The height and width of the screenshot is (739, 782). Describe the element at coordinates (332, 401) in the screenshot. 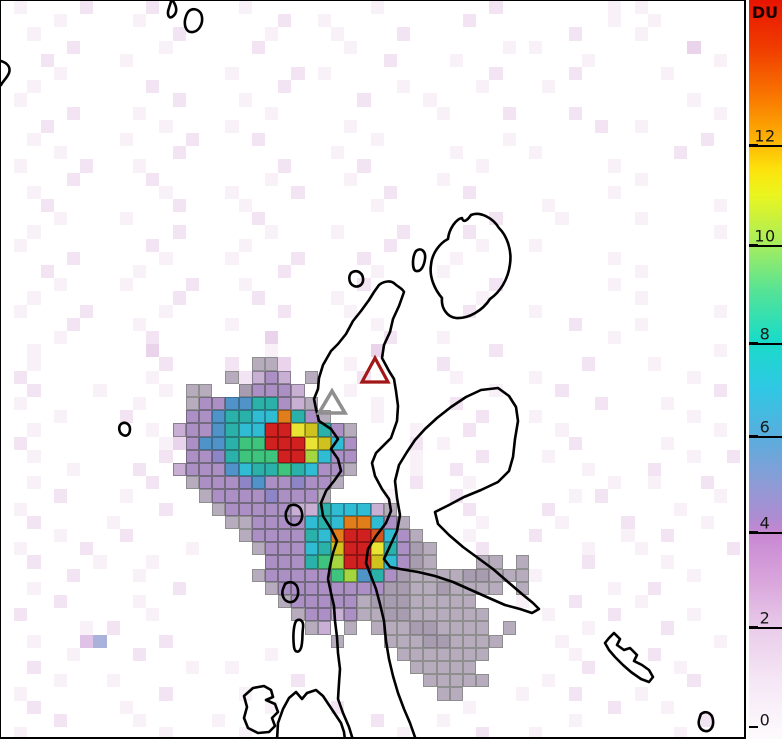

I see `volcano-marker-gray` at that location.